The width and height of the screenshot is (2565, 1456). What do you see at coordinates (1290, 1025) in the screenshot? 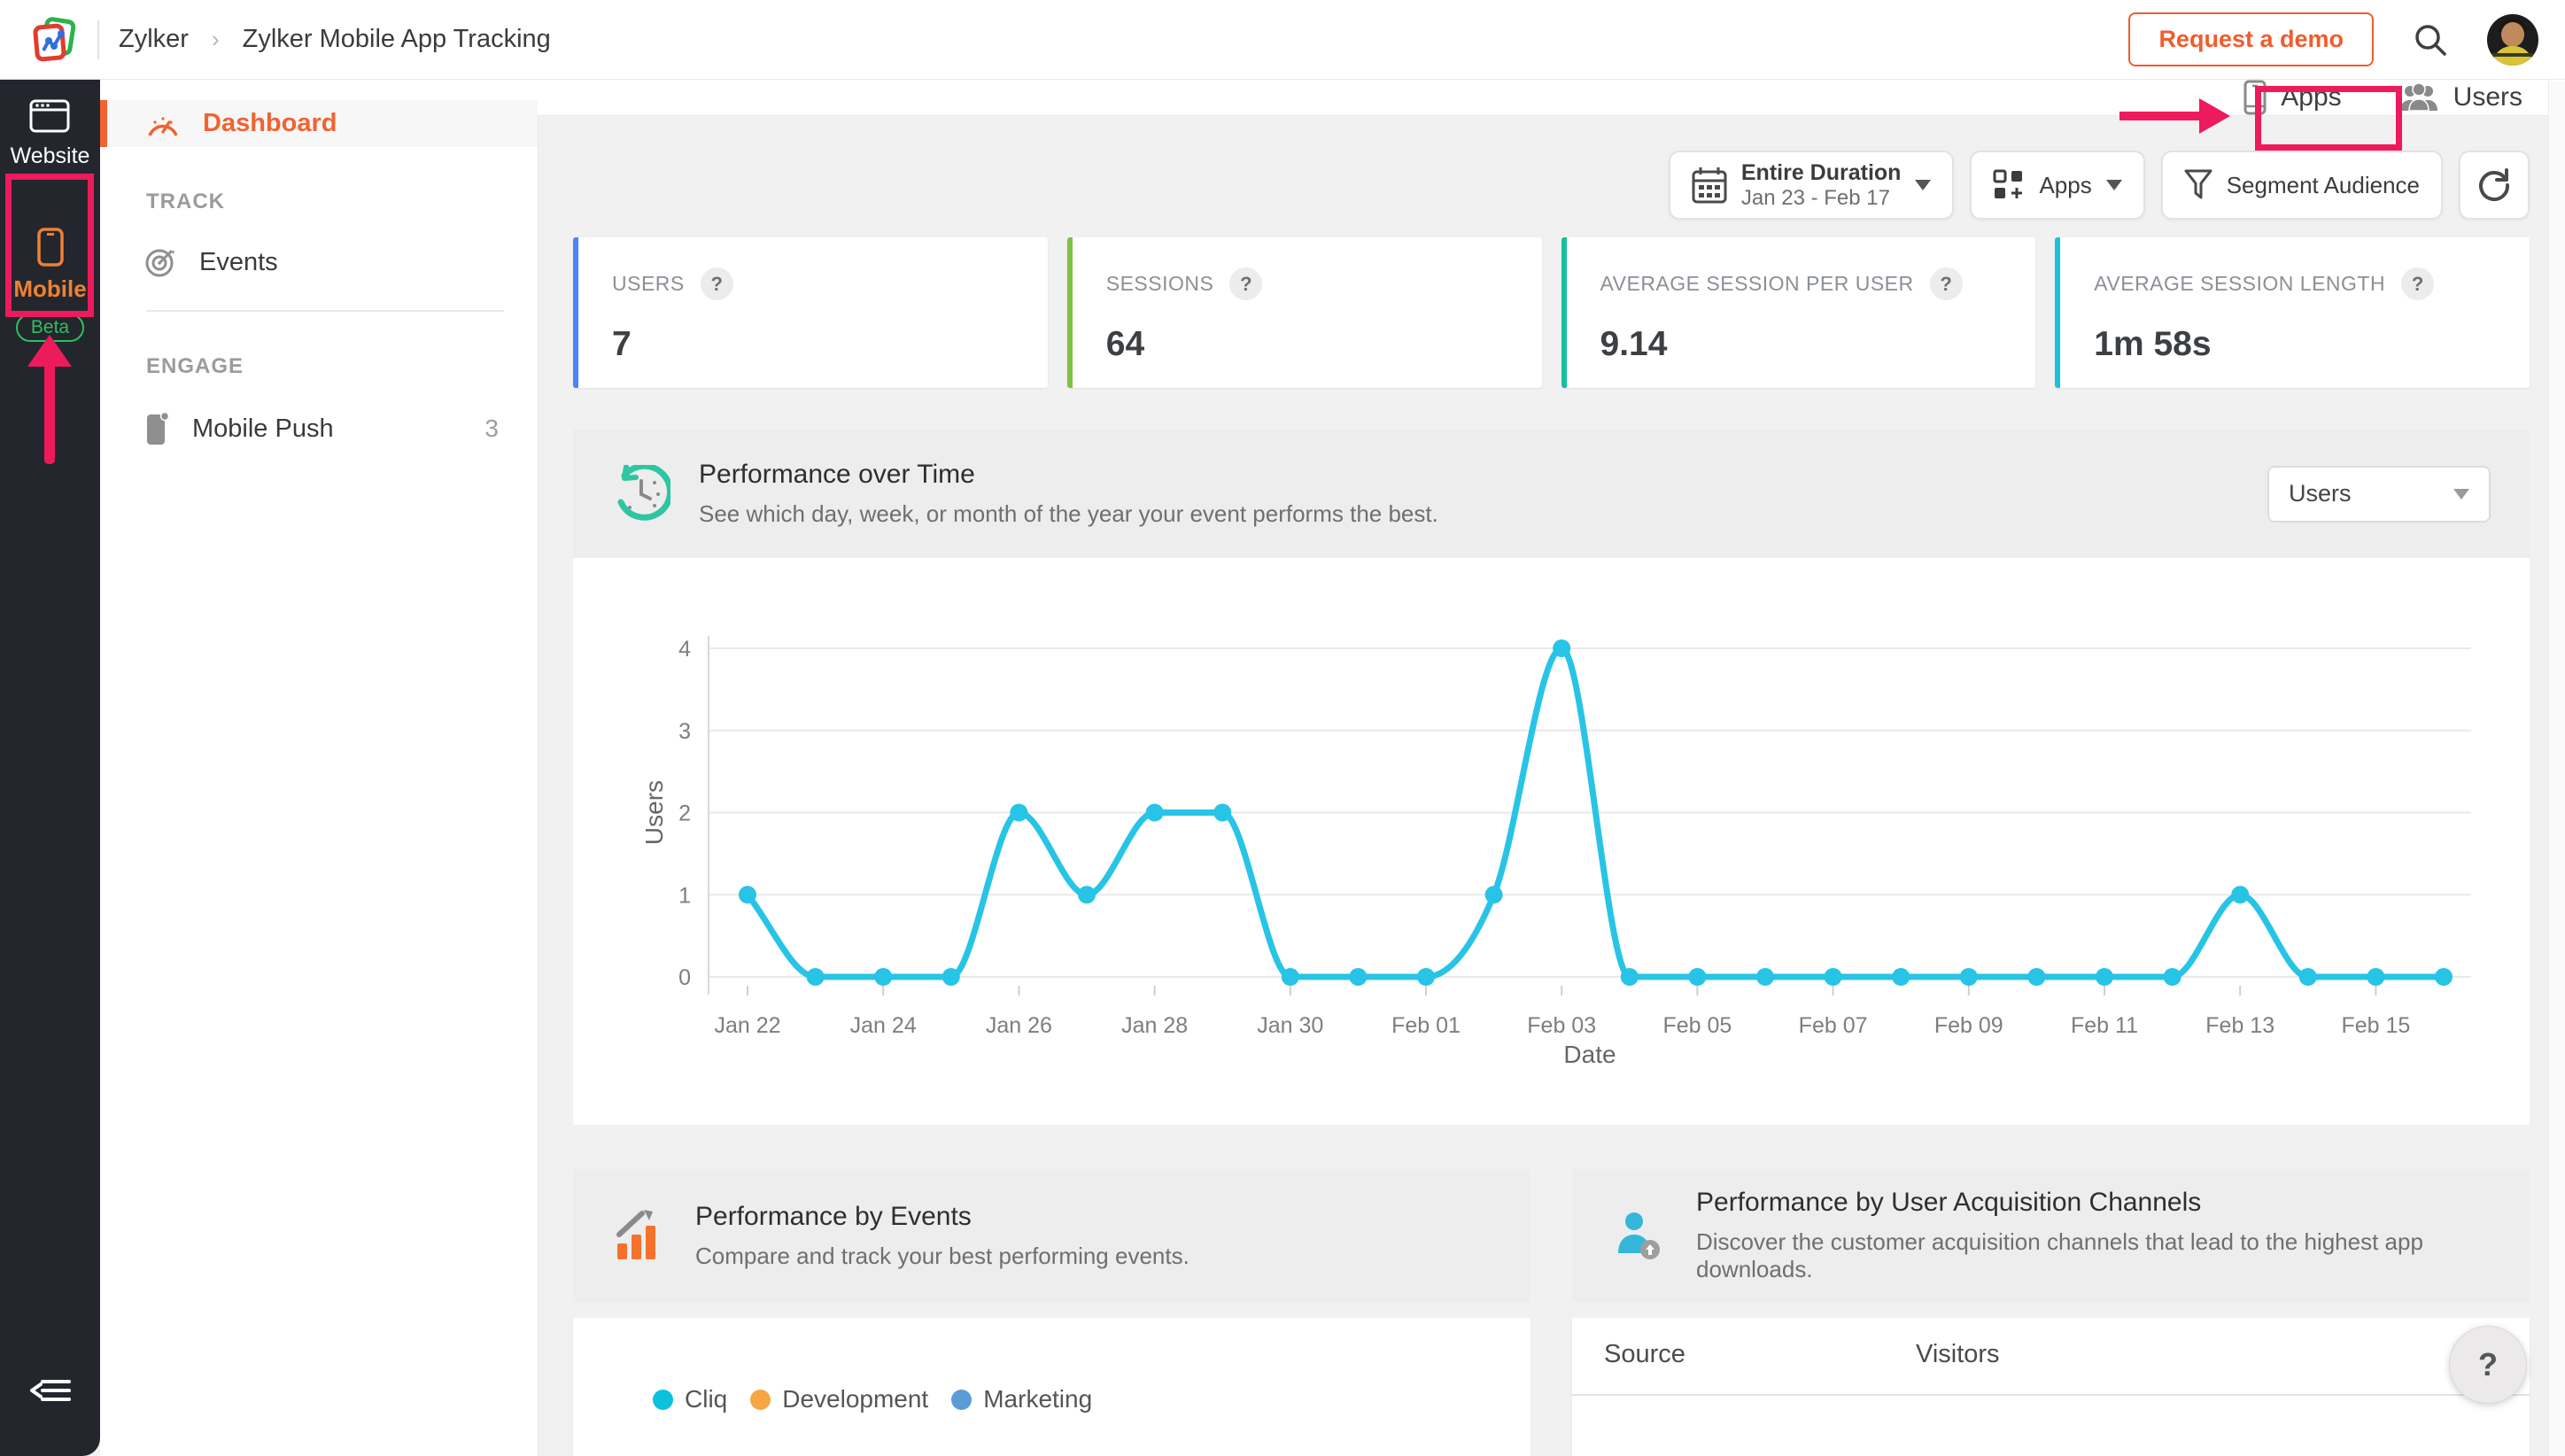
I see `svg-text: Jan 30` at bounding box center [1290, 1025].